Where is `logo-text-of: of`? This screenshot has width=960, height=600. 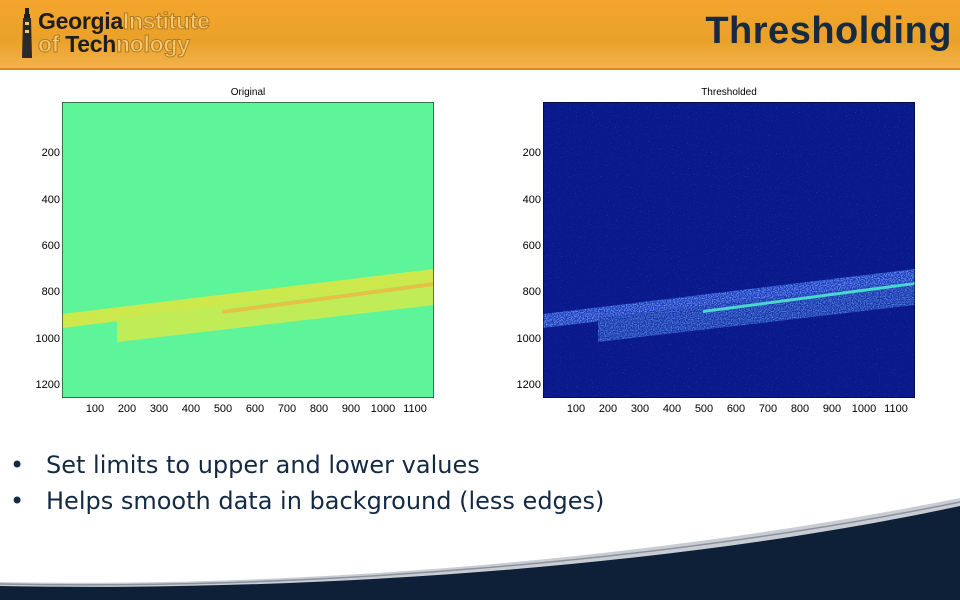
logo-text-of: of is located at coordinates (48, 44).